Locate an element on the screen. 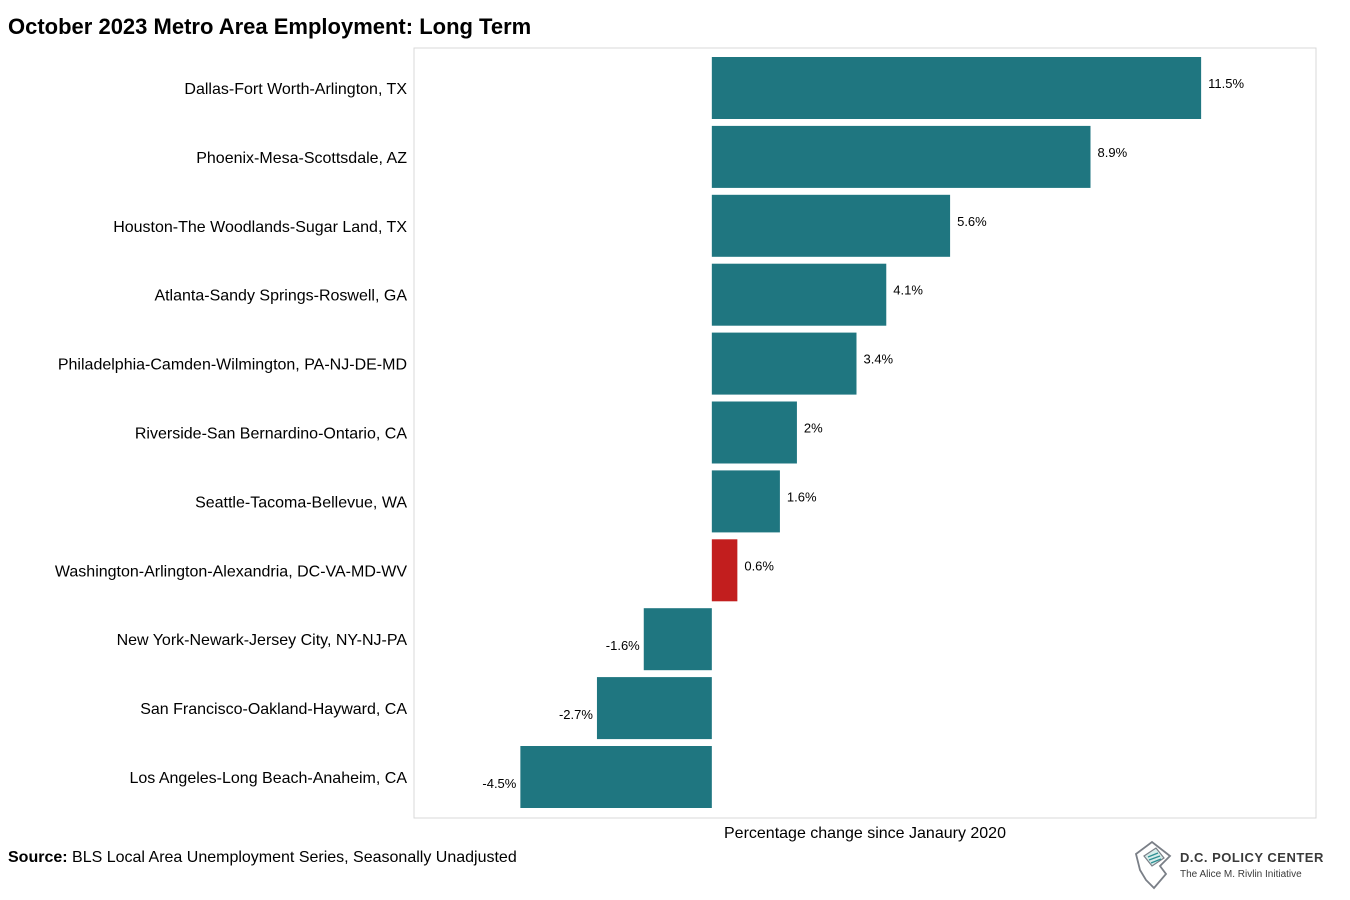 Image resolution: width=1350 pixels, height=900 pixels. logo-subtitle: The Alice M. Rivlin Initiative is located at coordinates (1241, 874).